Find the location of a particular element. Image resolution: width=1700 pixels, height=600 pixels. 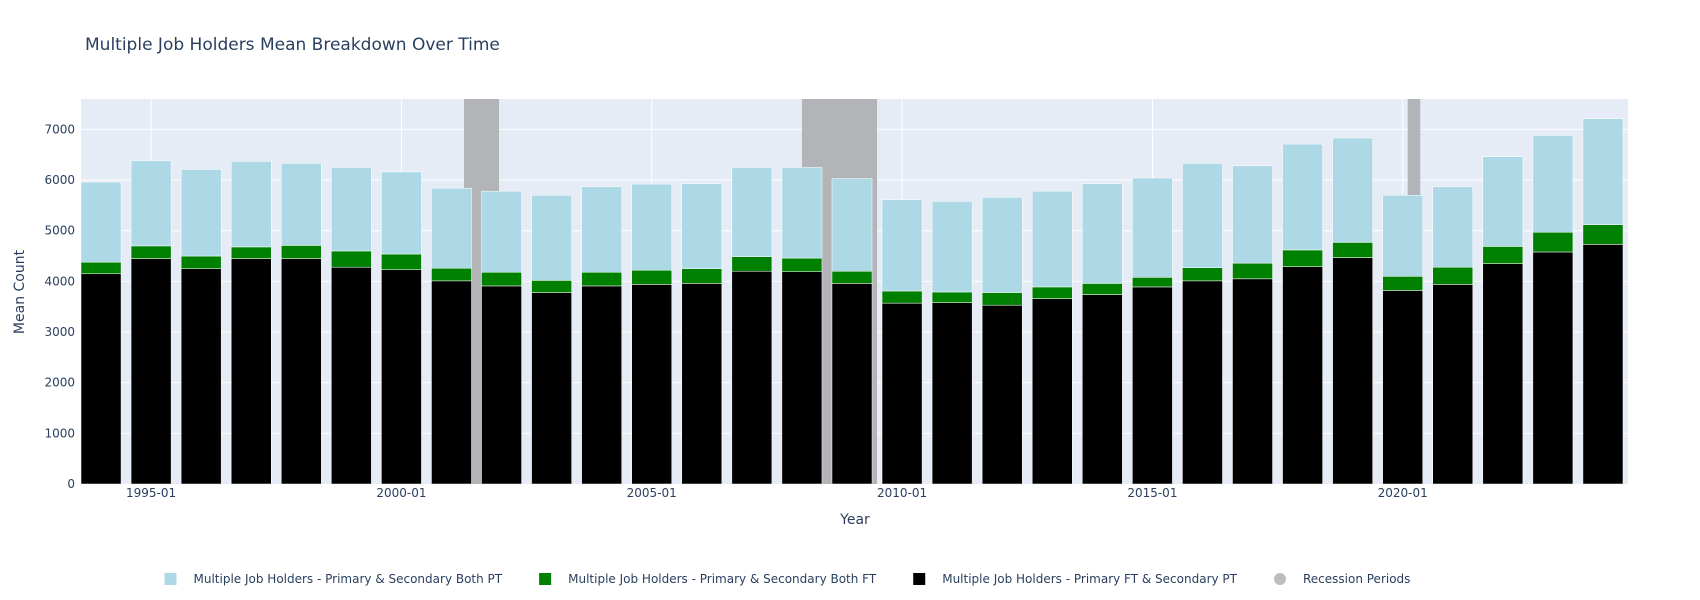

x-tick-label: 2020-01 is located at coordinates (1403, 493).